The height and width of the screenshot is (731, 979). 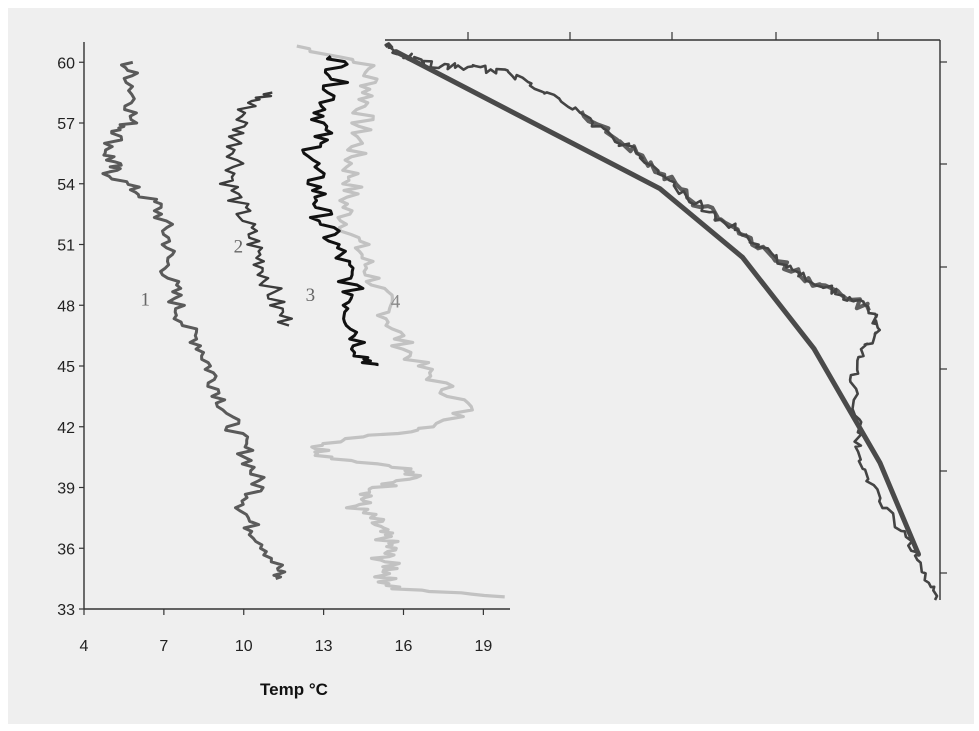 I want to click on series-1-line, so click(x=194, y=320).